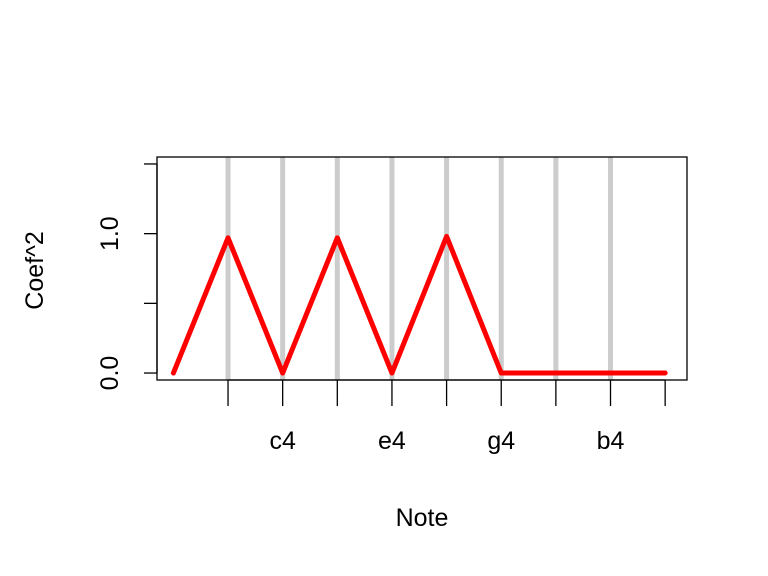  What do you see at coordinates (611, 441) in the screenshot?
I see `x-tick-label: b4` at bounding box center [611, 441].